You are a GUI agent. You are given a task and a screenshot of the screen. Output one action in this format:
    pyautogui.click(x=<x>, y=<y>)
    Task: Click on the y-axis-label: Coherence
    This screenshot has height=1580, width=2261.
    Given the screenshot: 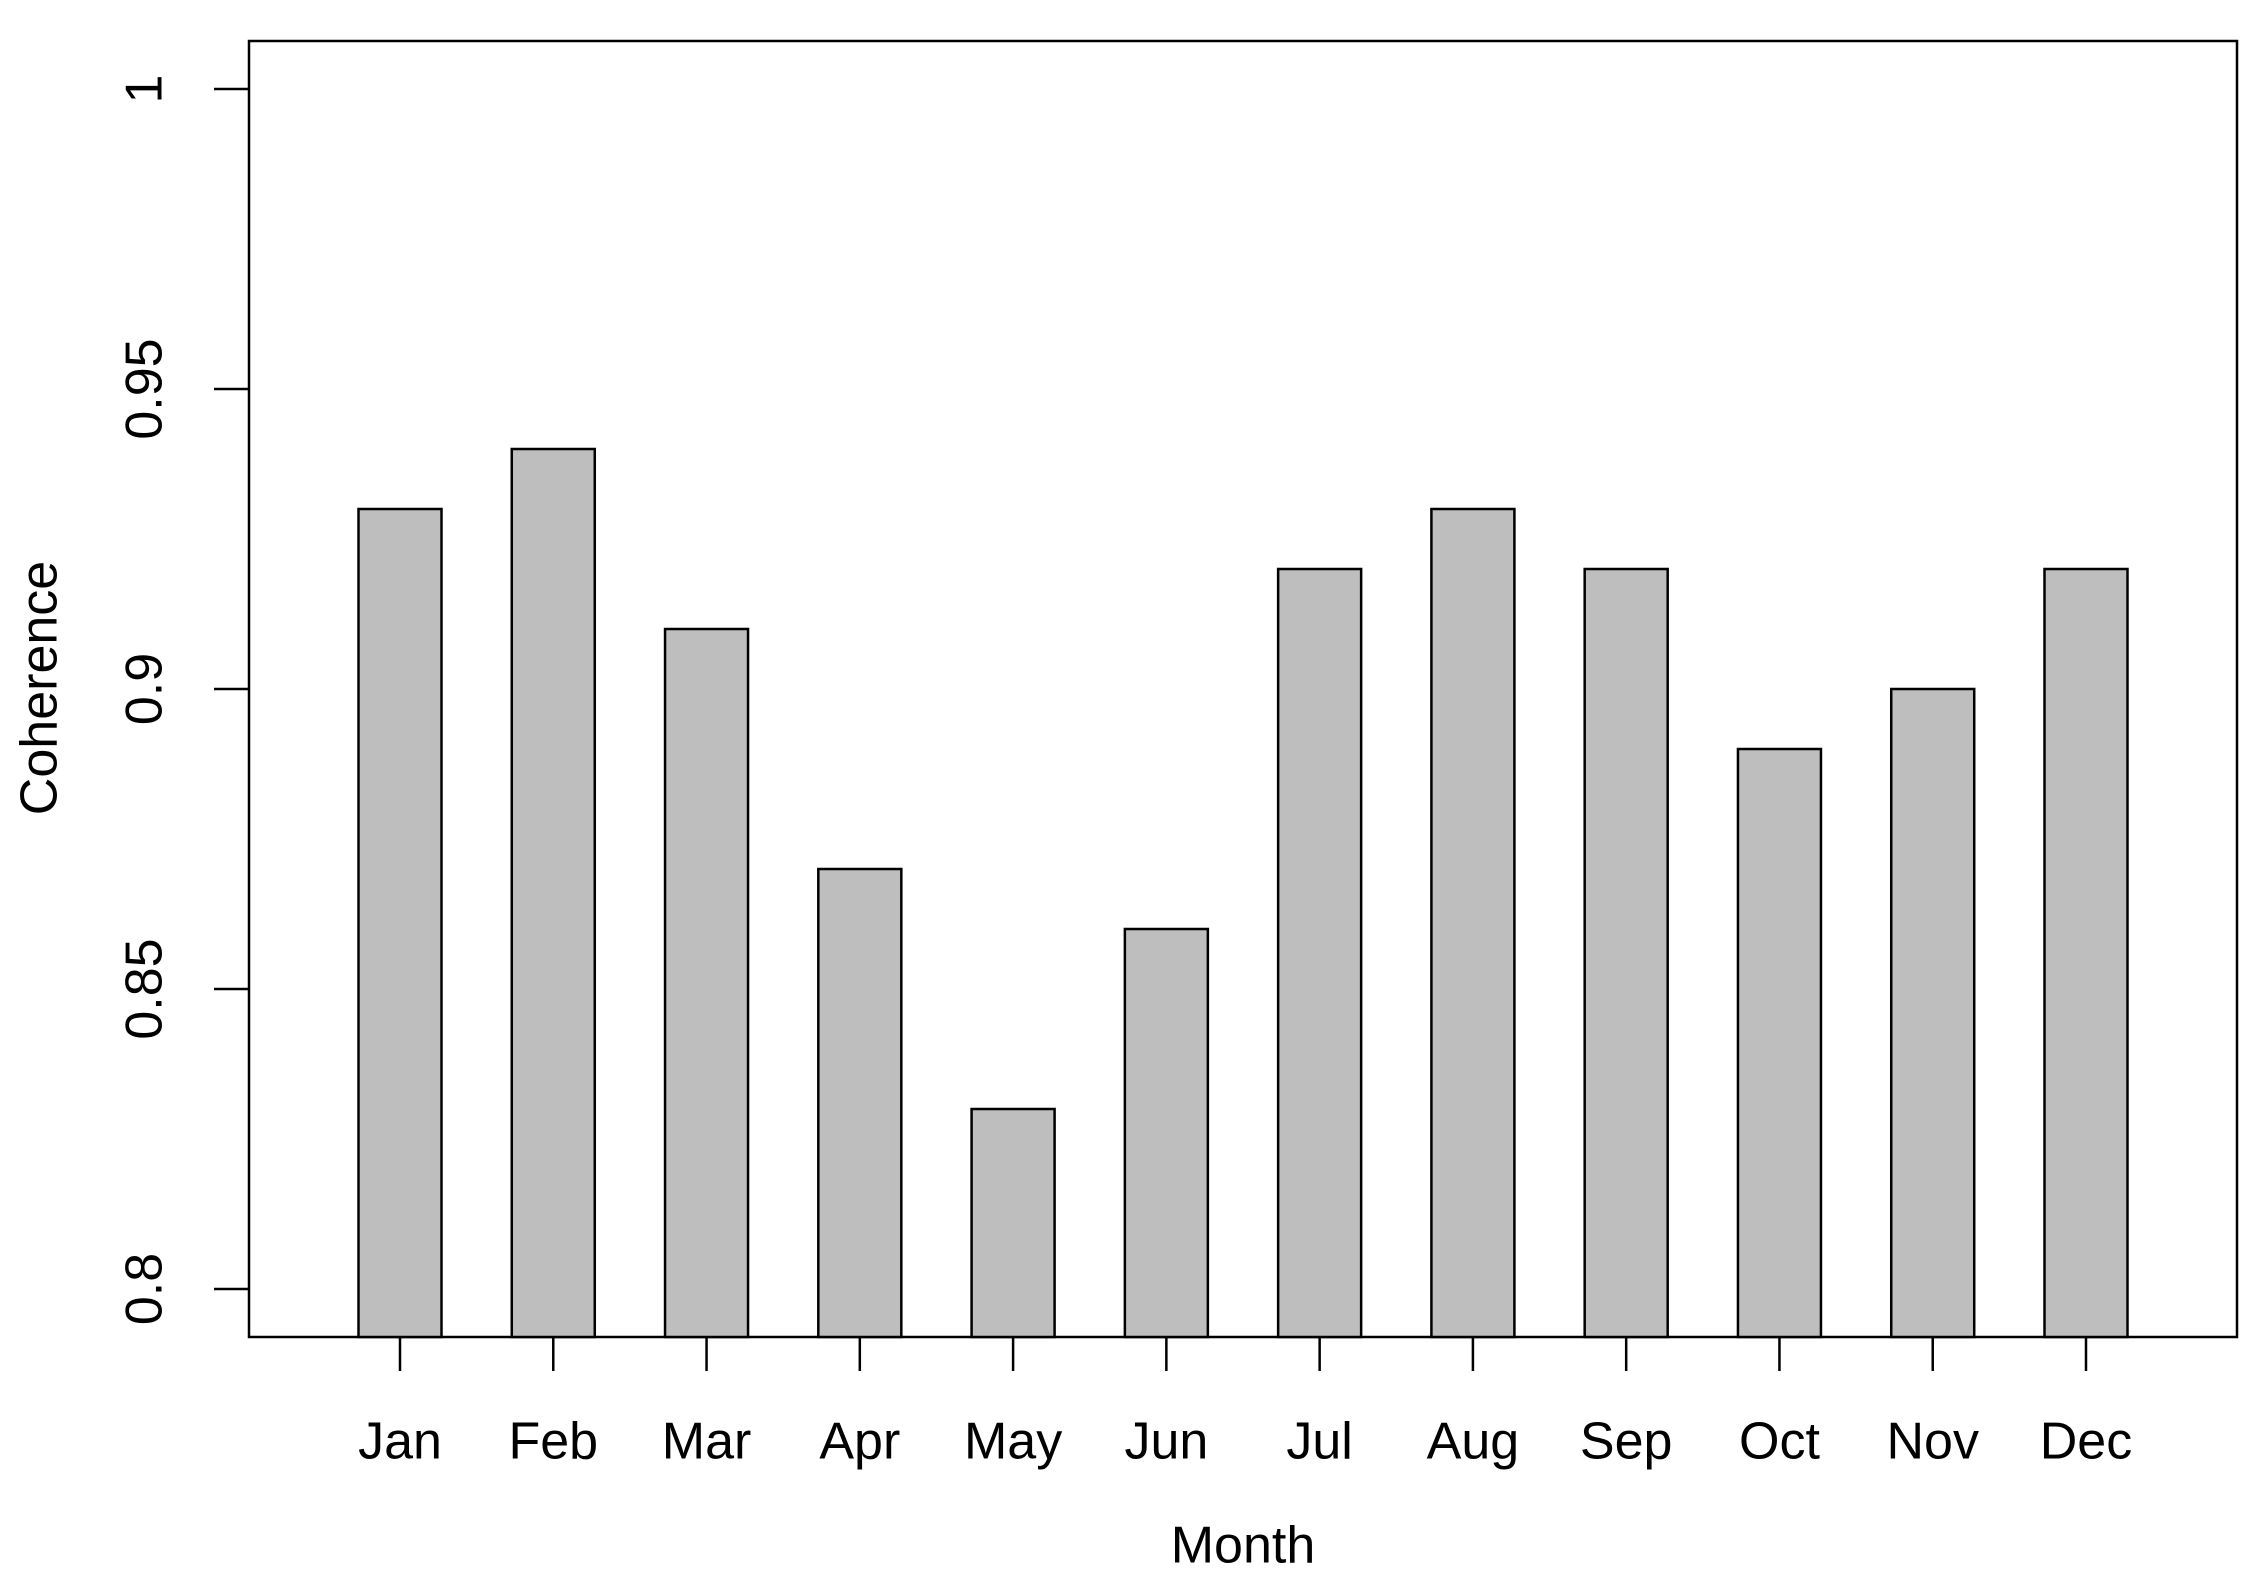 What is the action you would take?
    pyautogui.click(x=40, y=688)
    